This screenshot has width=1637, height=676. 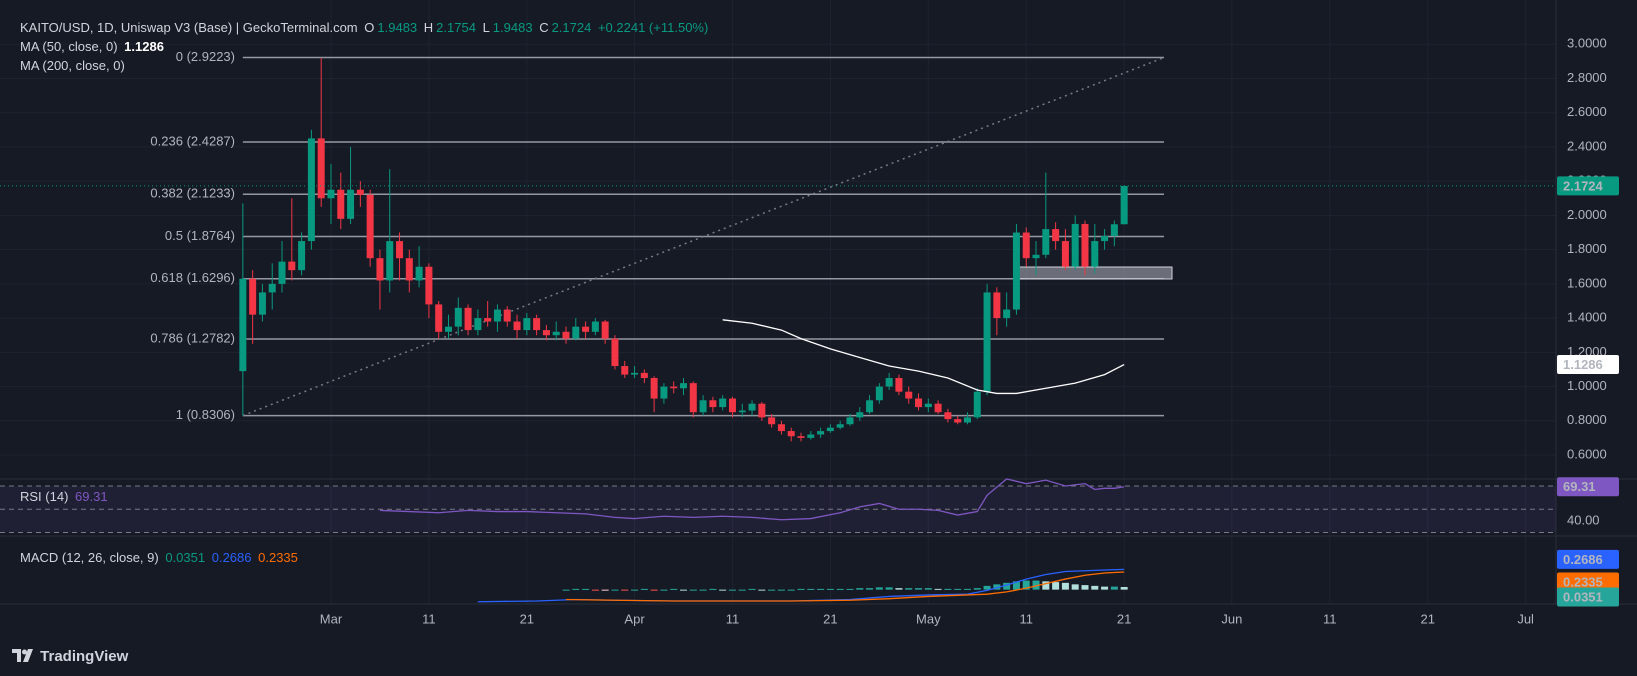 I want to click on y-tick-label: 1.2000, so click(x=1587, y=351).